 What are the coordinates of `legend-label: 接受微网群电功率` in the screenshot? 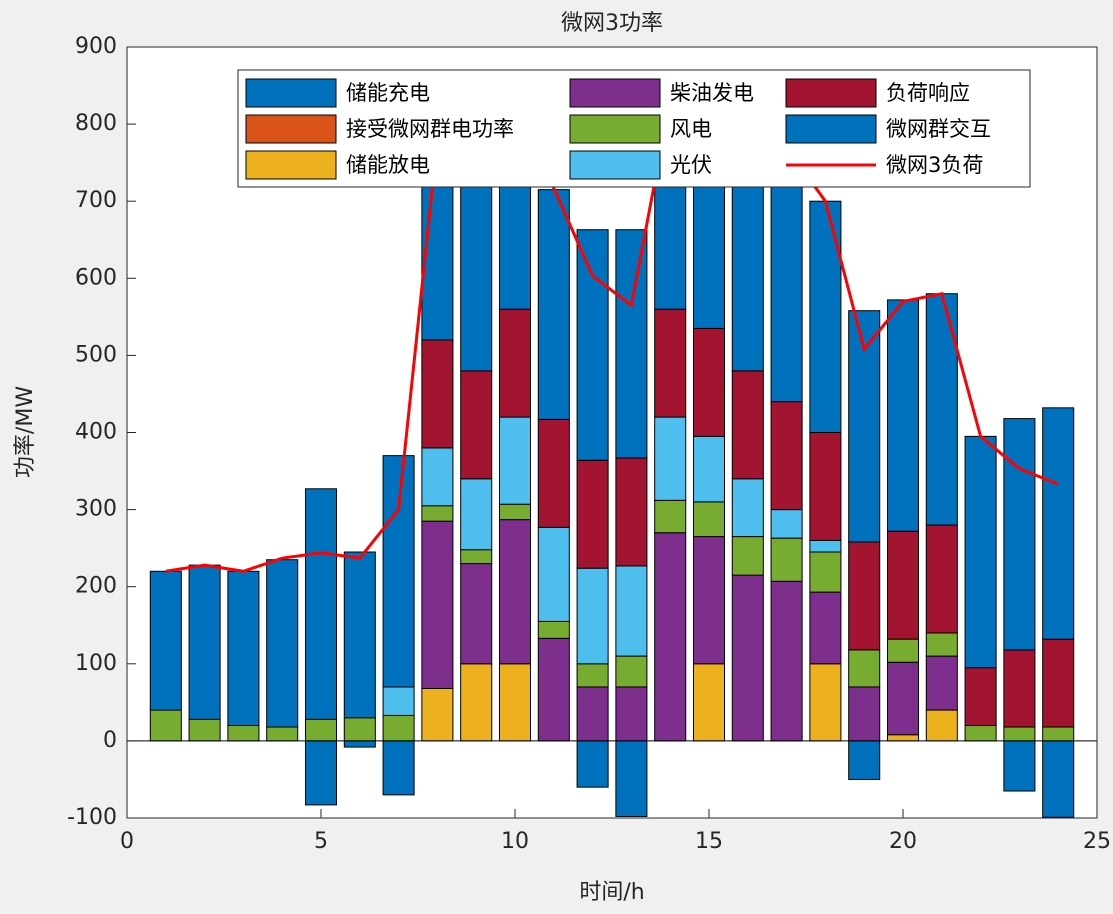 It's located at (430, 129).